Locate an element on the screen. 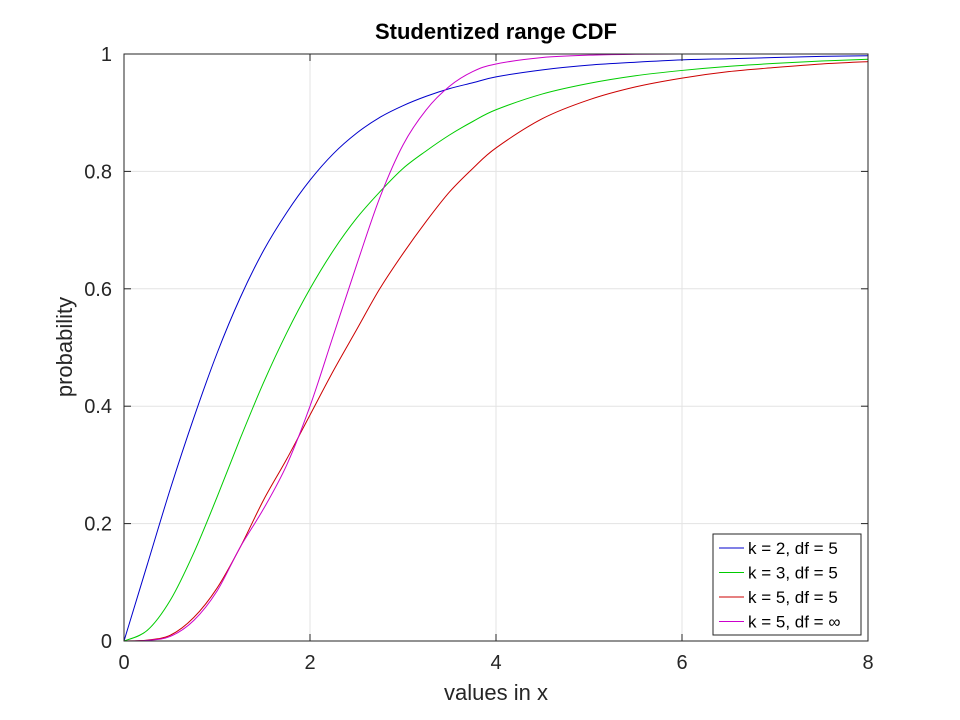 This screenshot has height=720, width=960. x-tick-label: 2 is located at coordinates (309, 663).